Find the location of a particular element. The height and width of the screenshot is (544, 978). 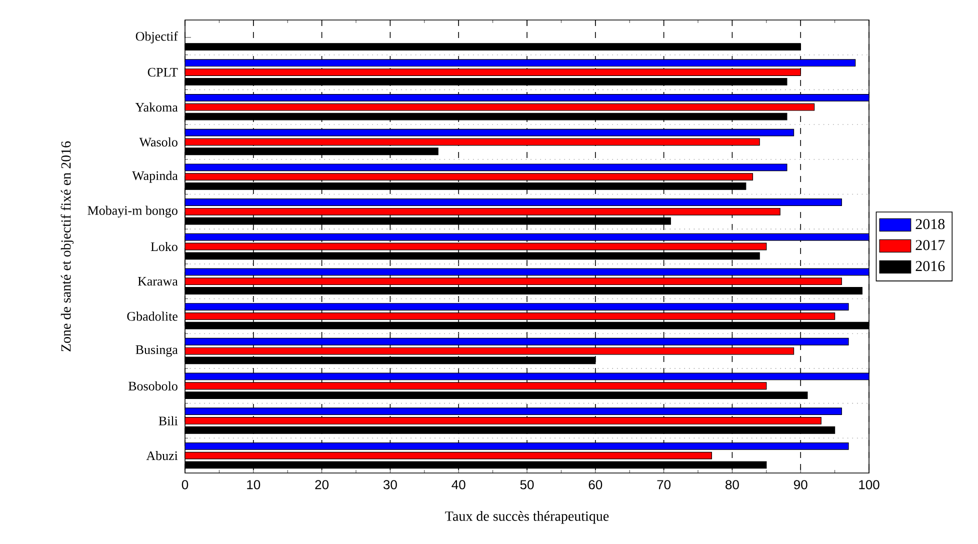

y-tick-label: Bosobolo is located at coordinates (153, 385).